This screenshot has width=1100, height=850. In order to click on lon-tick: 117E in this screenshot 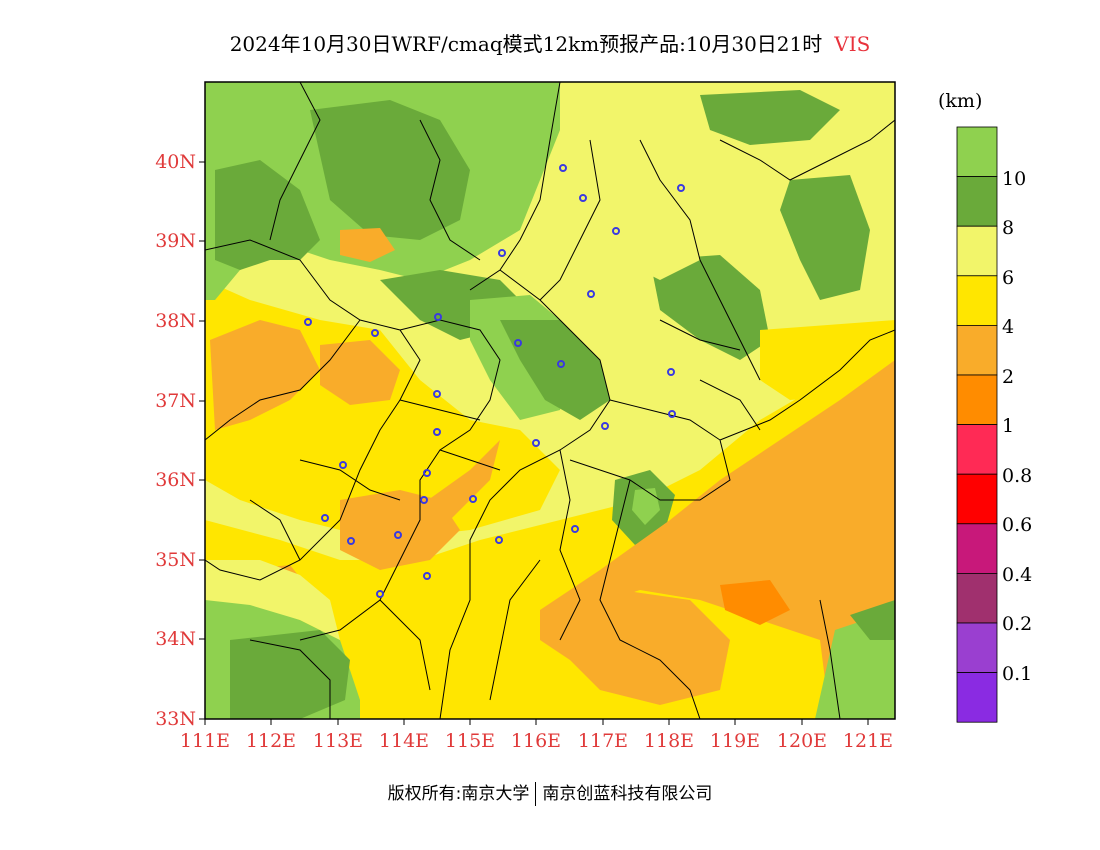, I will do `click(603, 741)`.